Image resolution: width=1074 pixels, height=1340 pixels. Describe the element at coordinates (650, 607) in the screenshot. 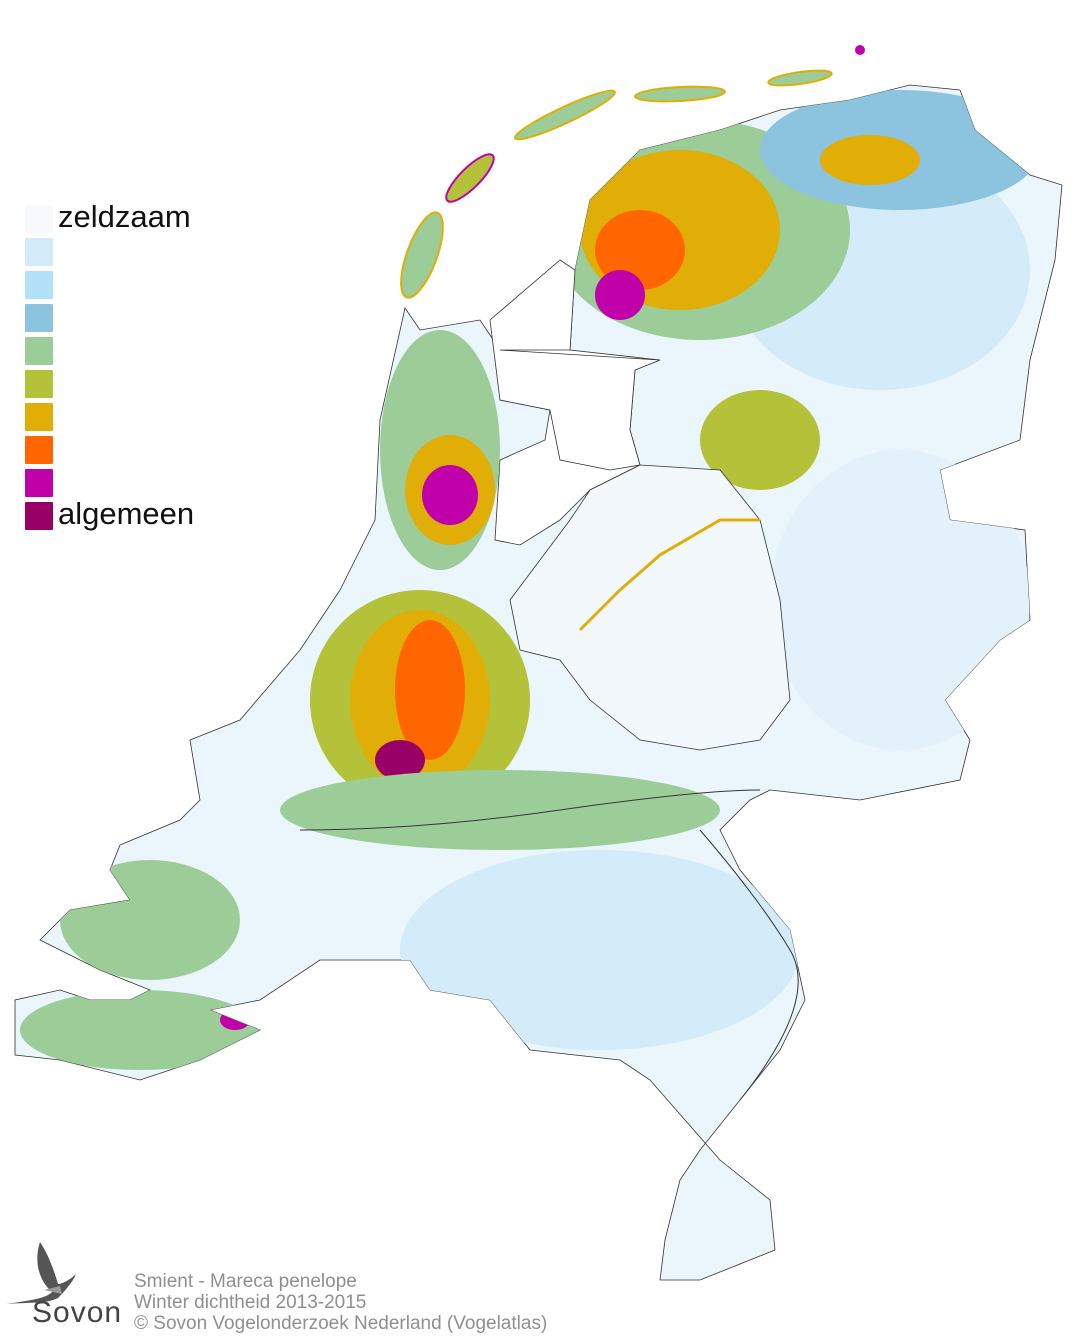

I see `flevoland` at that location.